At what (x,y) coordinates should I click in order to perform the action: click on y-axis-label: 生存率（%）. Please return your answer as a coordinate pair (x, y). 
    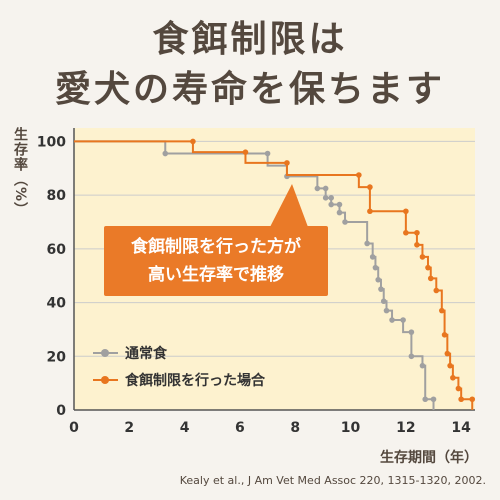
    Looking at the image, I should click on (20, 172).